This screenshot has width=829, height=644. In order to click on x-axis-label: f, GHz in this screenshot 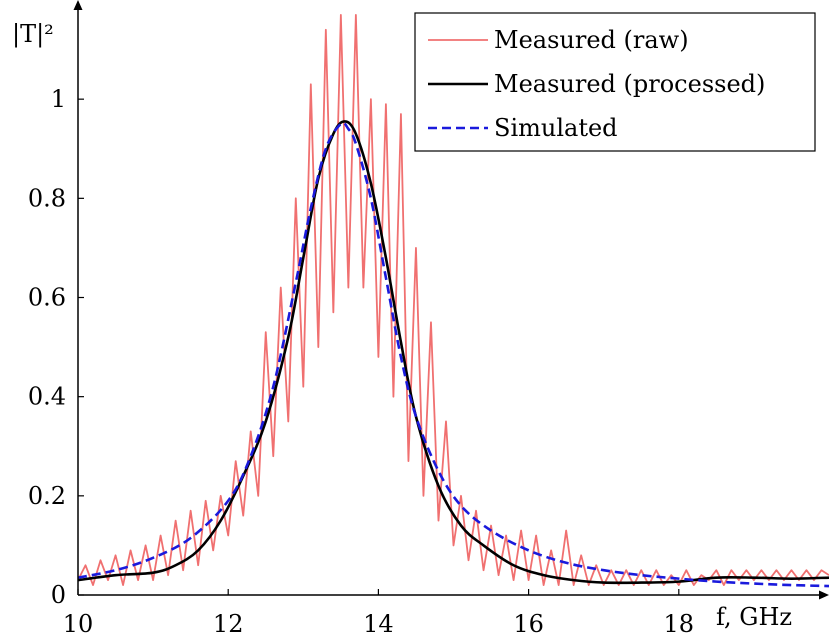, I will do `click(754, 617)`.